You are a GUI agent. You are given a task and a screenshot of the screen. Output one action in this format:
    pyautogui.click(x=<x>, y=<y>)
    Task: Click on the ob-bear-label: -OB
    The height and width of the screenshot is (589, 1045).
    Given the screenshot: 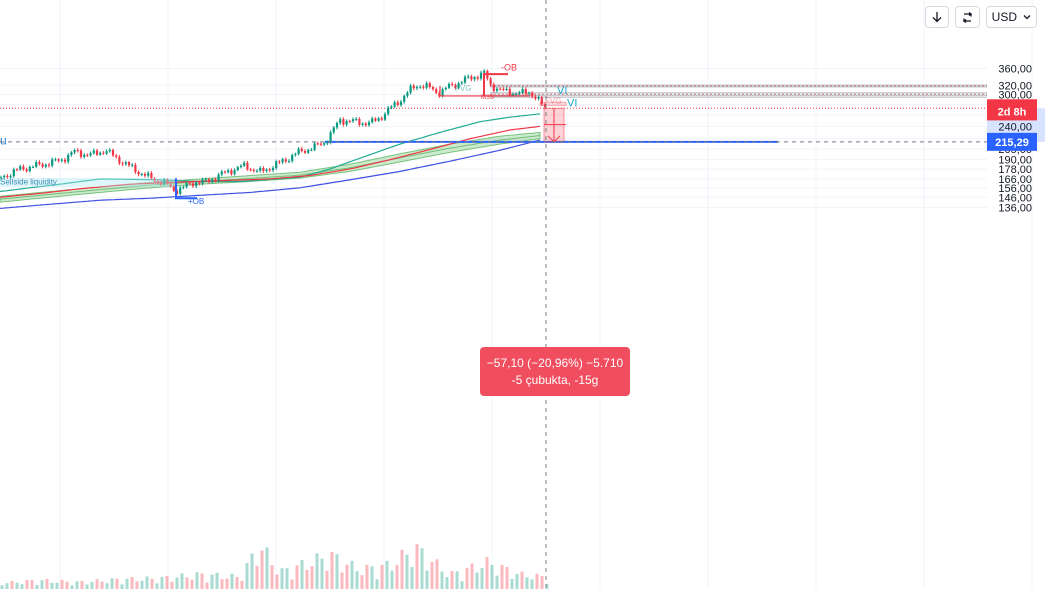 What is the action you would take?
    pyautogui.click(x=509, y=68)
    